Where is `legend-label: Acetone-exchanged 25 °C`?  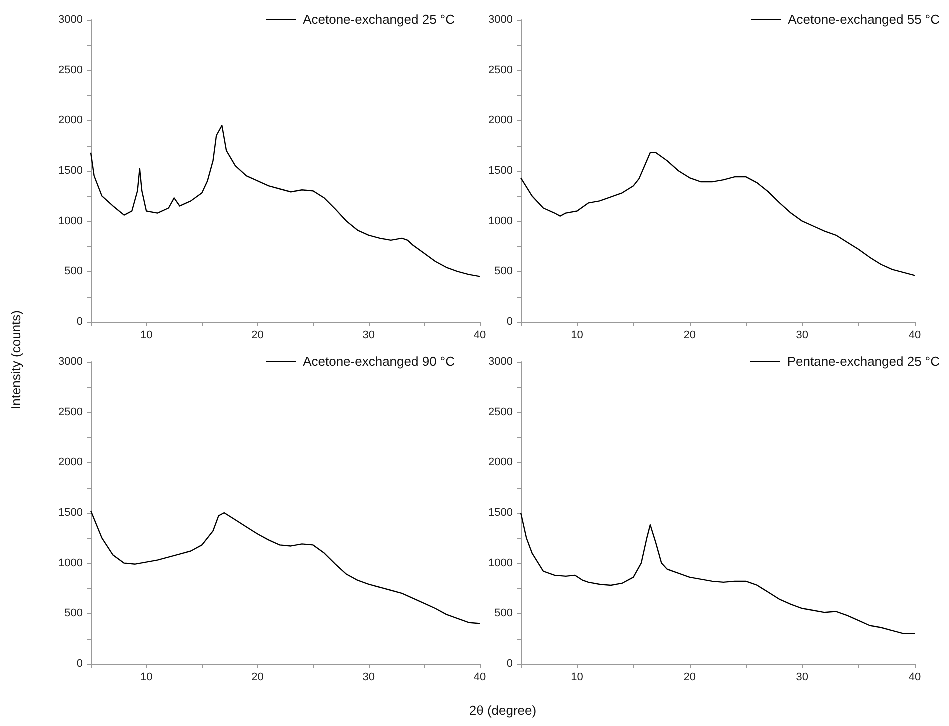
legend-label: Acetone-exchanged 25 °C is located at coordinates (379, 19).